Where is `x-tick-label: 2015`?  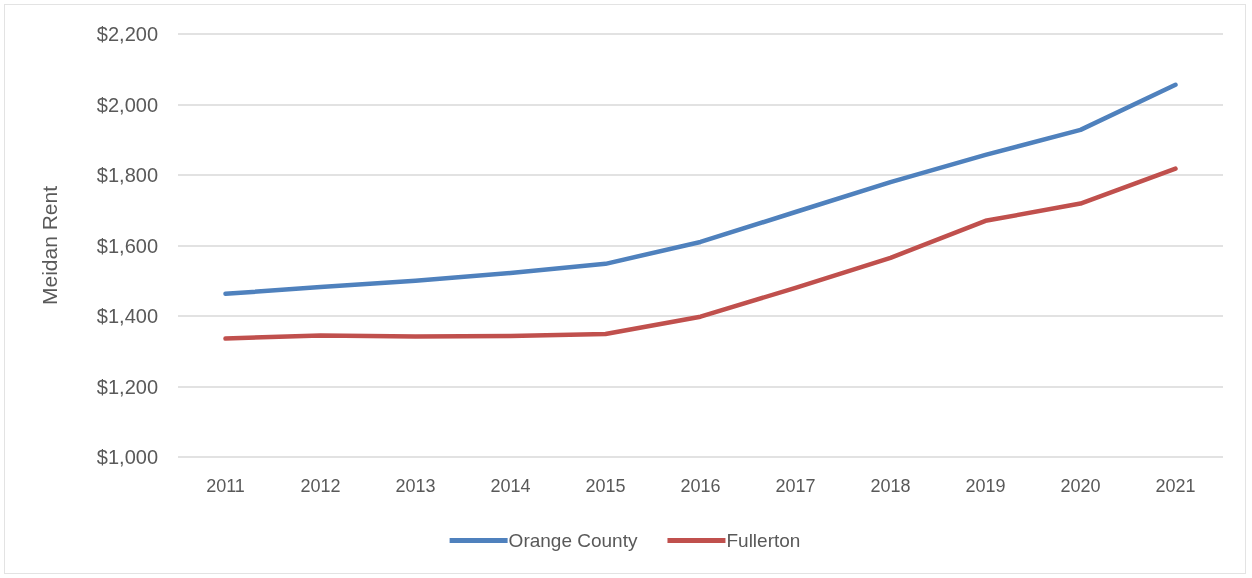
x-tick-label: 2015 is located at coordinates (605, 486).